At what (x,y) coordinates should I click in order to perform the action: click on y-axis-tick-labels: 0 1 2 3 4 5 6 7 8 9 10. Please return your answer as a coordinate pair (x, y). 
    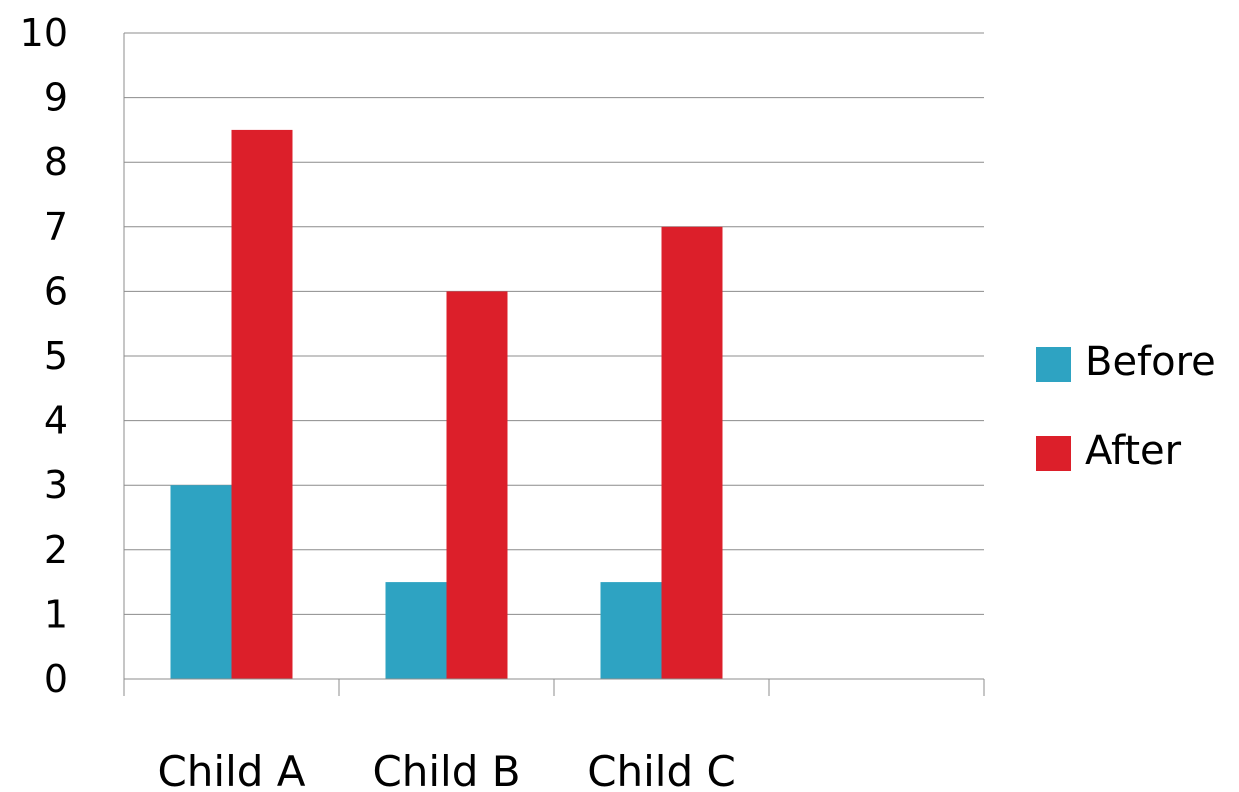
    Looking at the image, I should click on (44, 356).